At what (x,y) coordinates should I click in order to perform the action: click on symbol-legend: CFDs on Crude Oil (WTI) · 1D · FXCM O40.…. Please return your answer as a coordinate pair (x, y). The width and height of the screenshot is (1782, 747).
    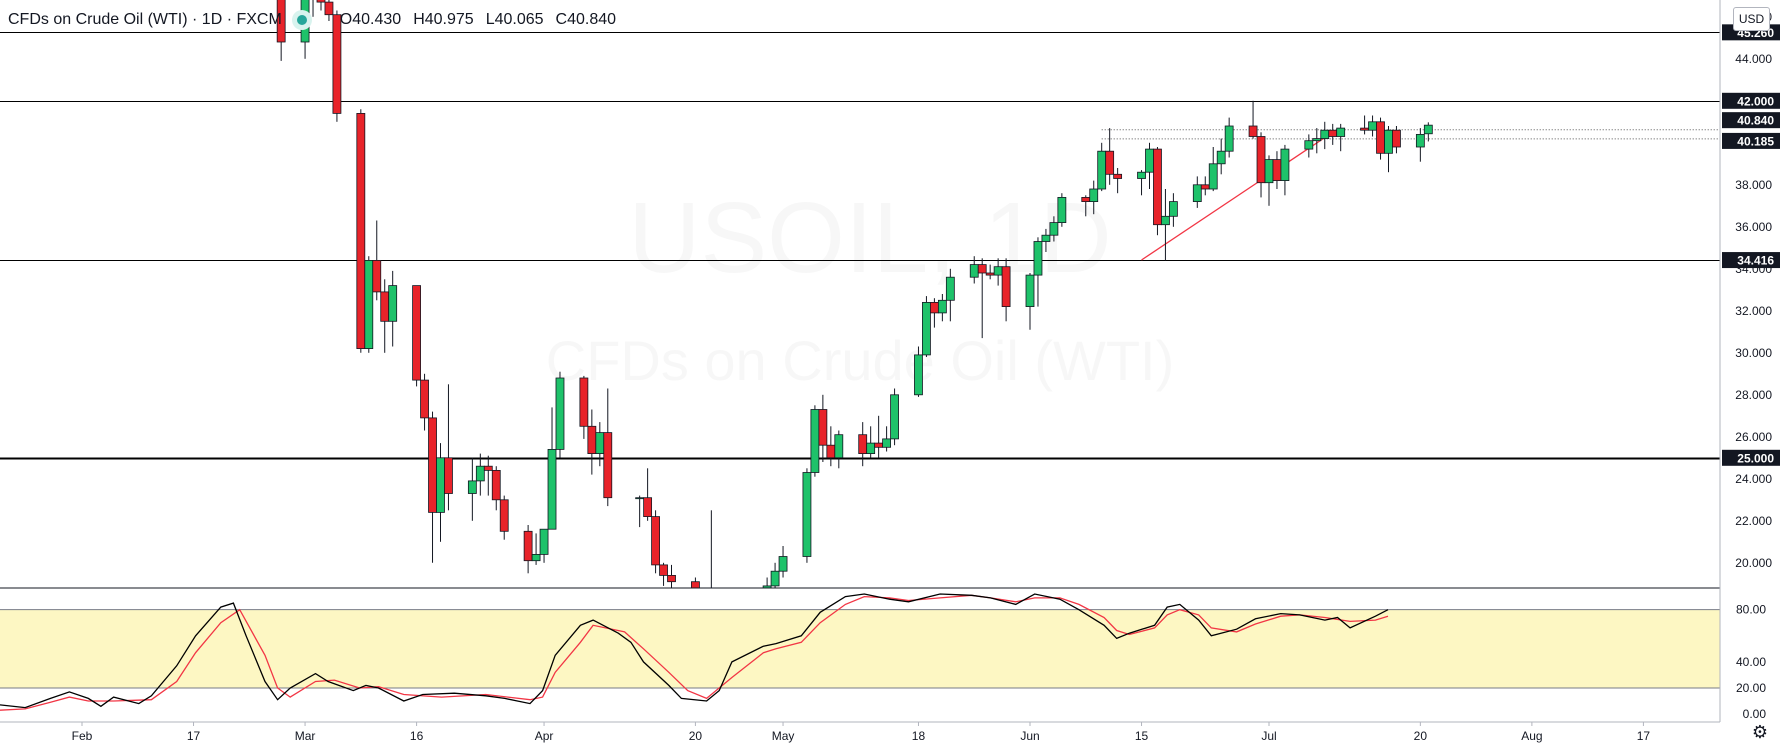
    Looking at the image, I should click on (312, 20).